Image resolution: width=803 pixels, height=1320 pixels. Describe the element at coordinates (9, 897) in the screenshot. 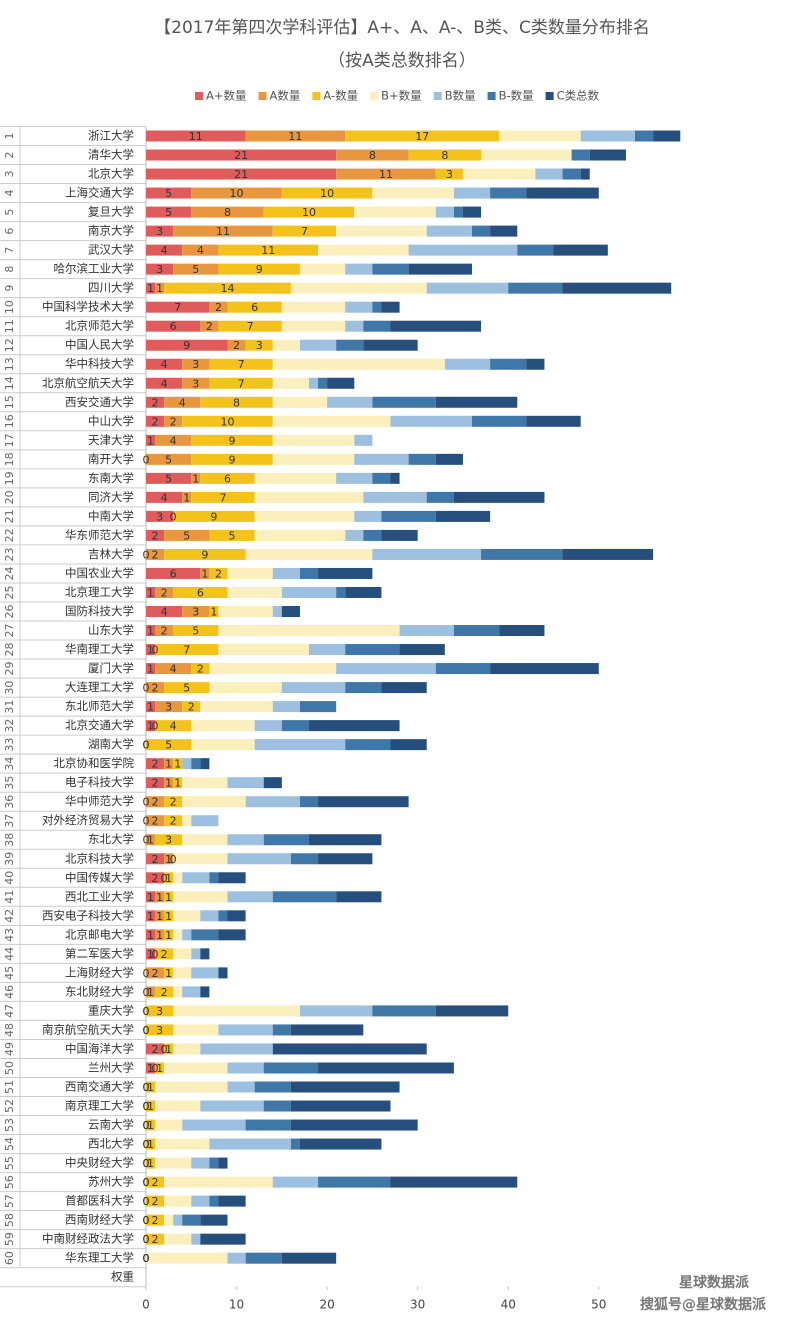

I see `rank-label: 41` at that location.